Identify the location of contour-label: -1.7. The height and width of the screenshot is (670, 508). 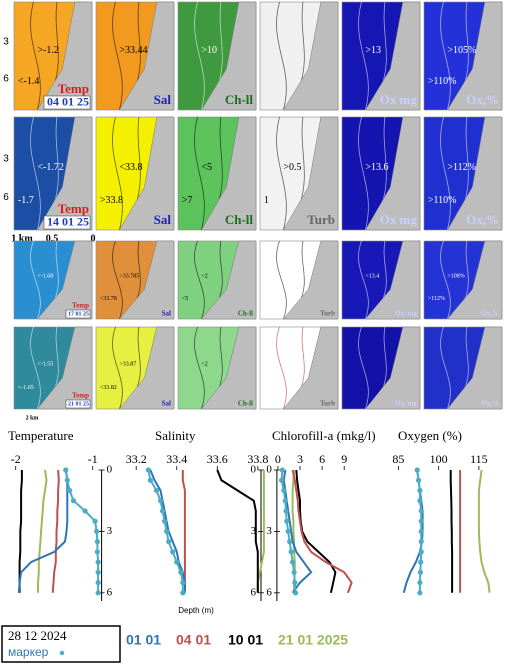
(26, 200).